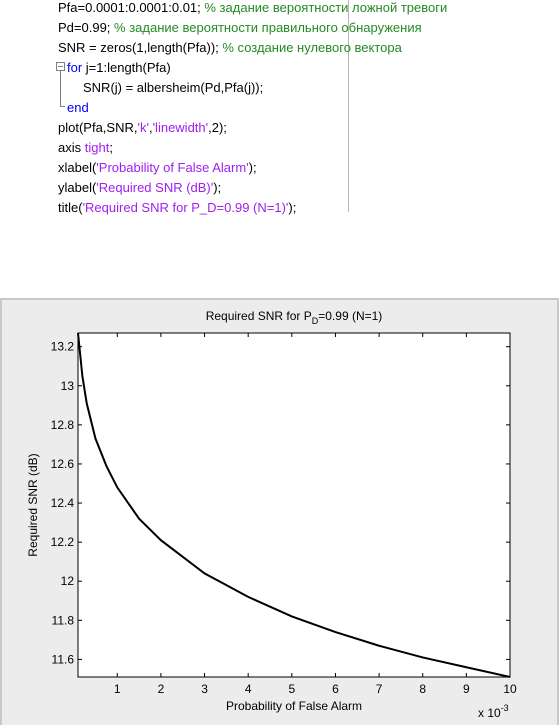 The image size is (559, 725). I want to click on x-tick-label: 2, so click(161, 689).